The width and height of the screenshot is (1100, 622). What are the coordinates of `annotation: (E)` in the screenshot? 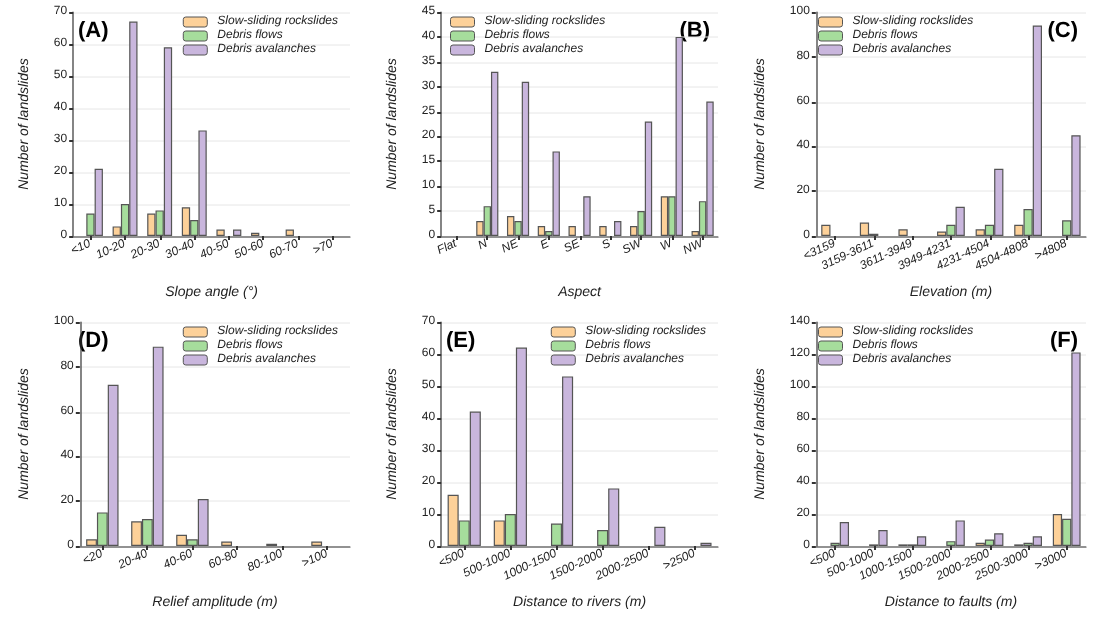 It's located at (461, 341).